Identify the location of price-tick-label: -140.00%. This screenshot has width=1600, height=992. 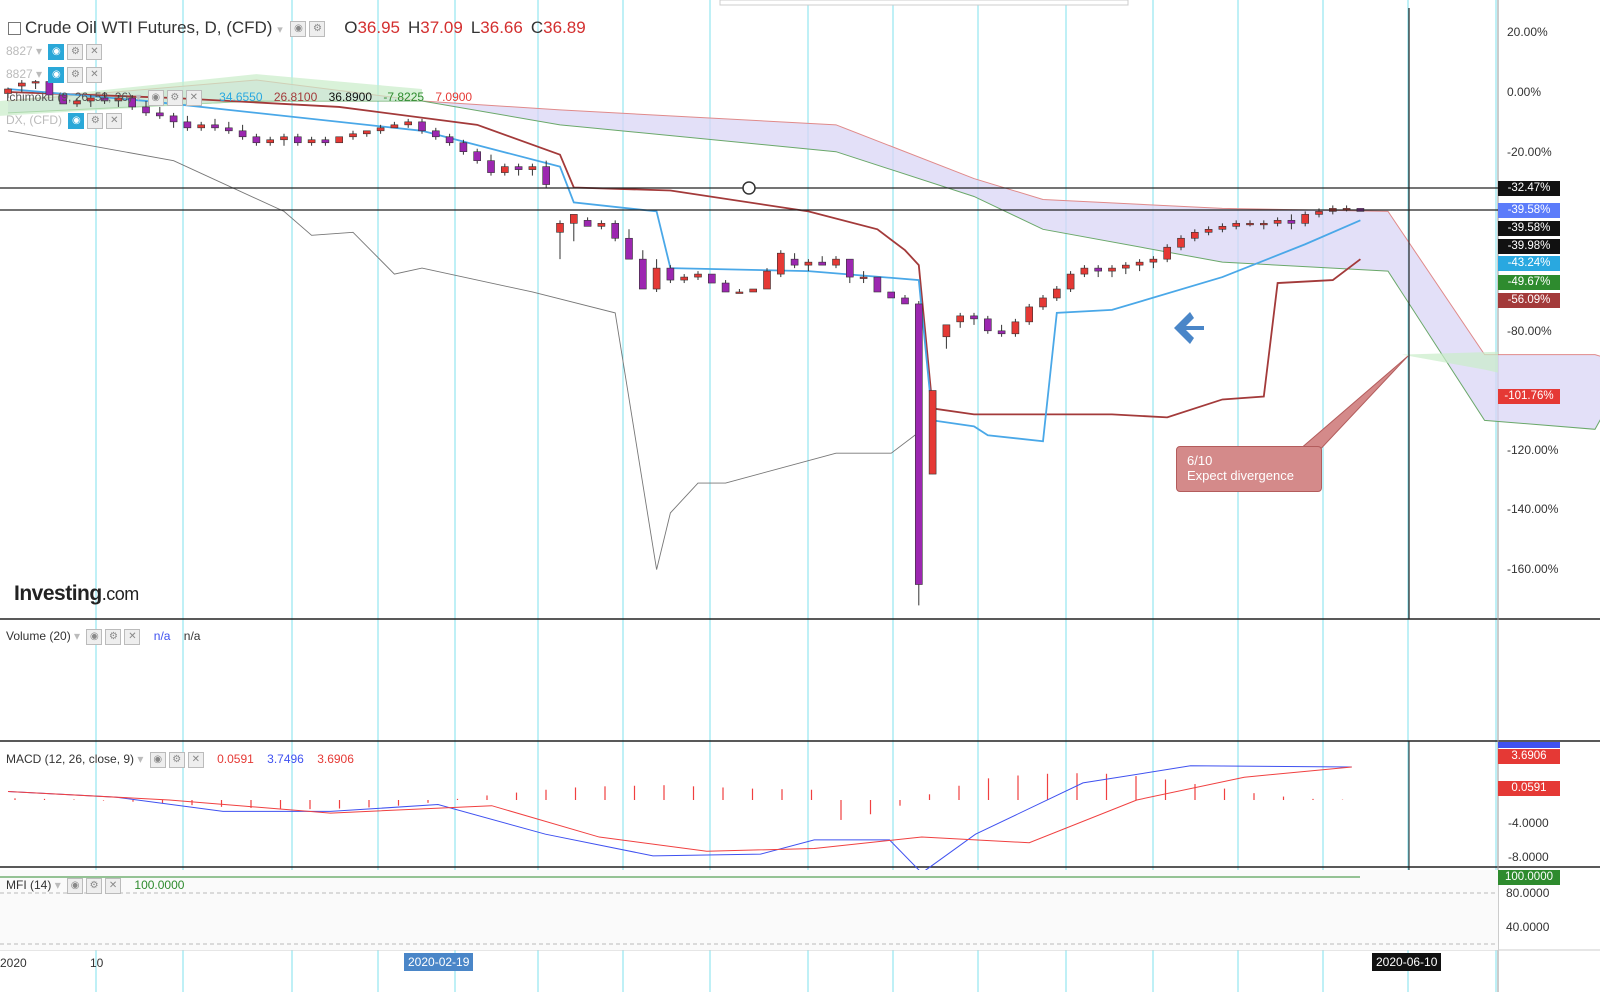
(1533, 509).